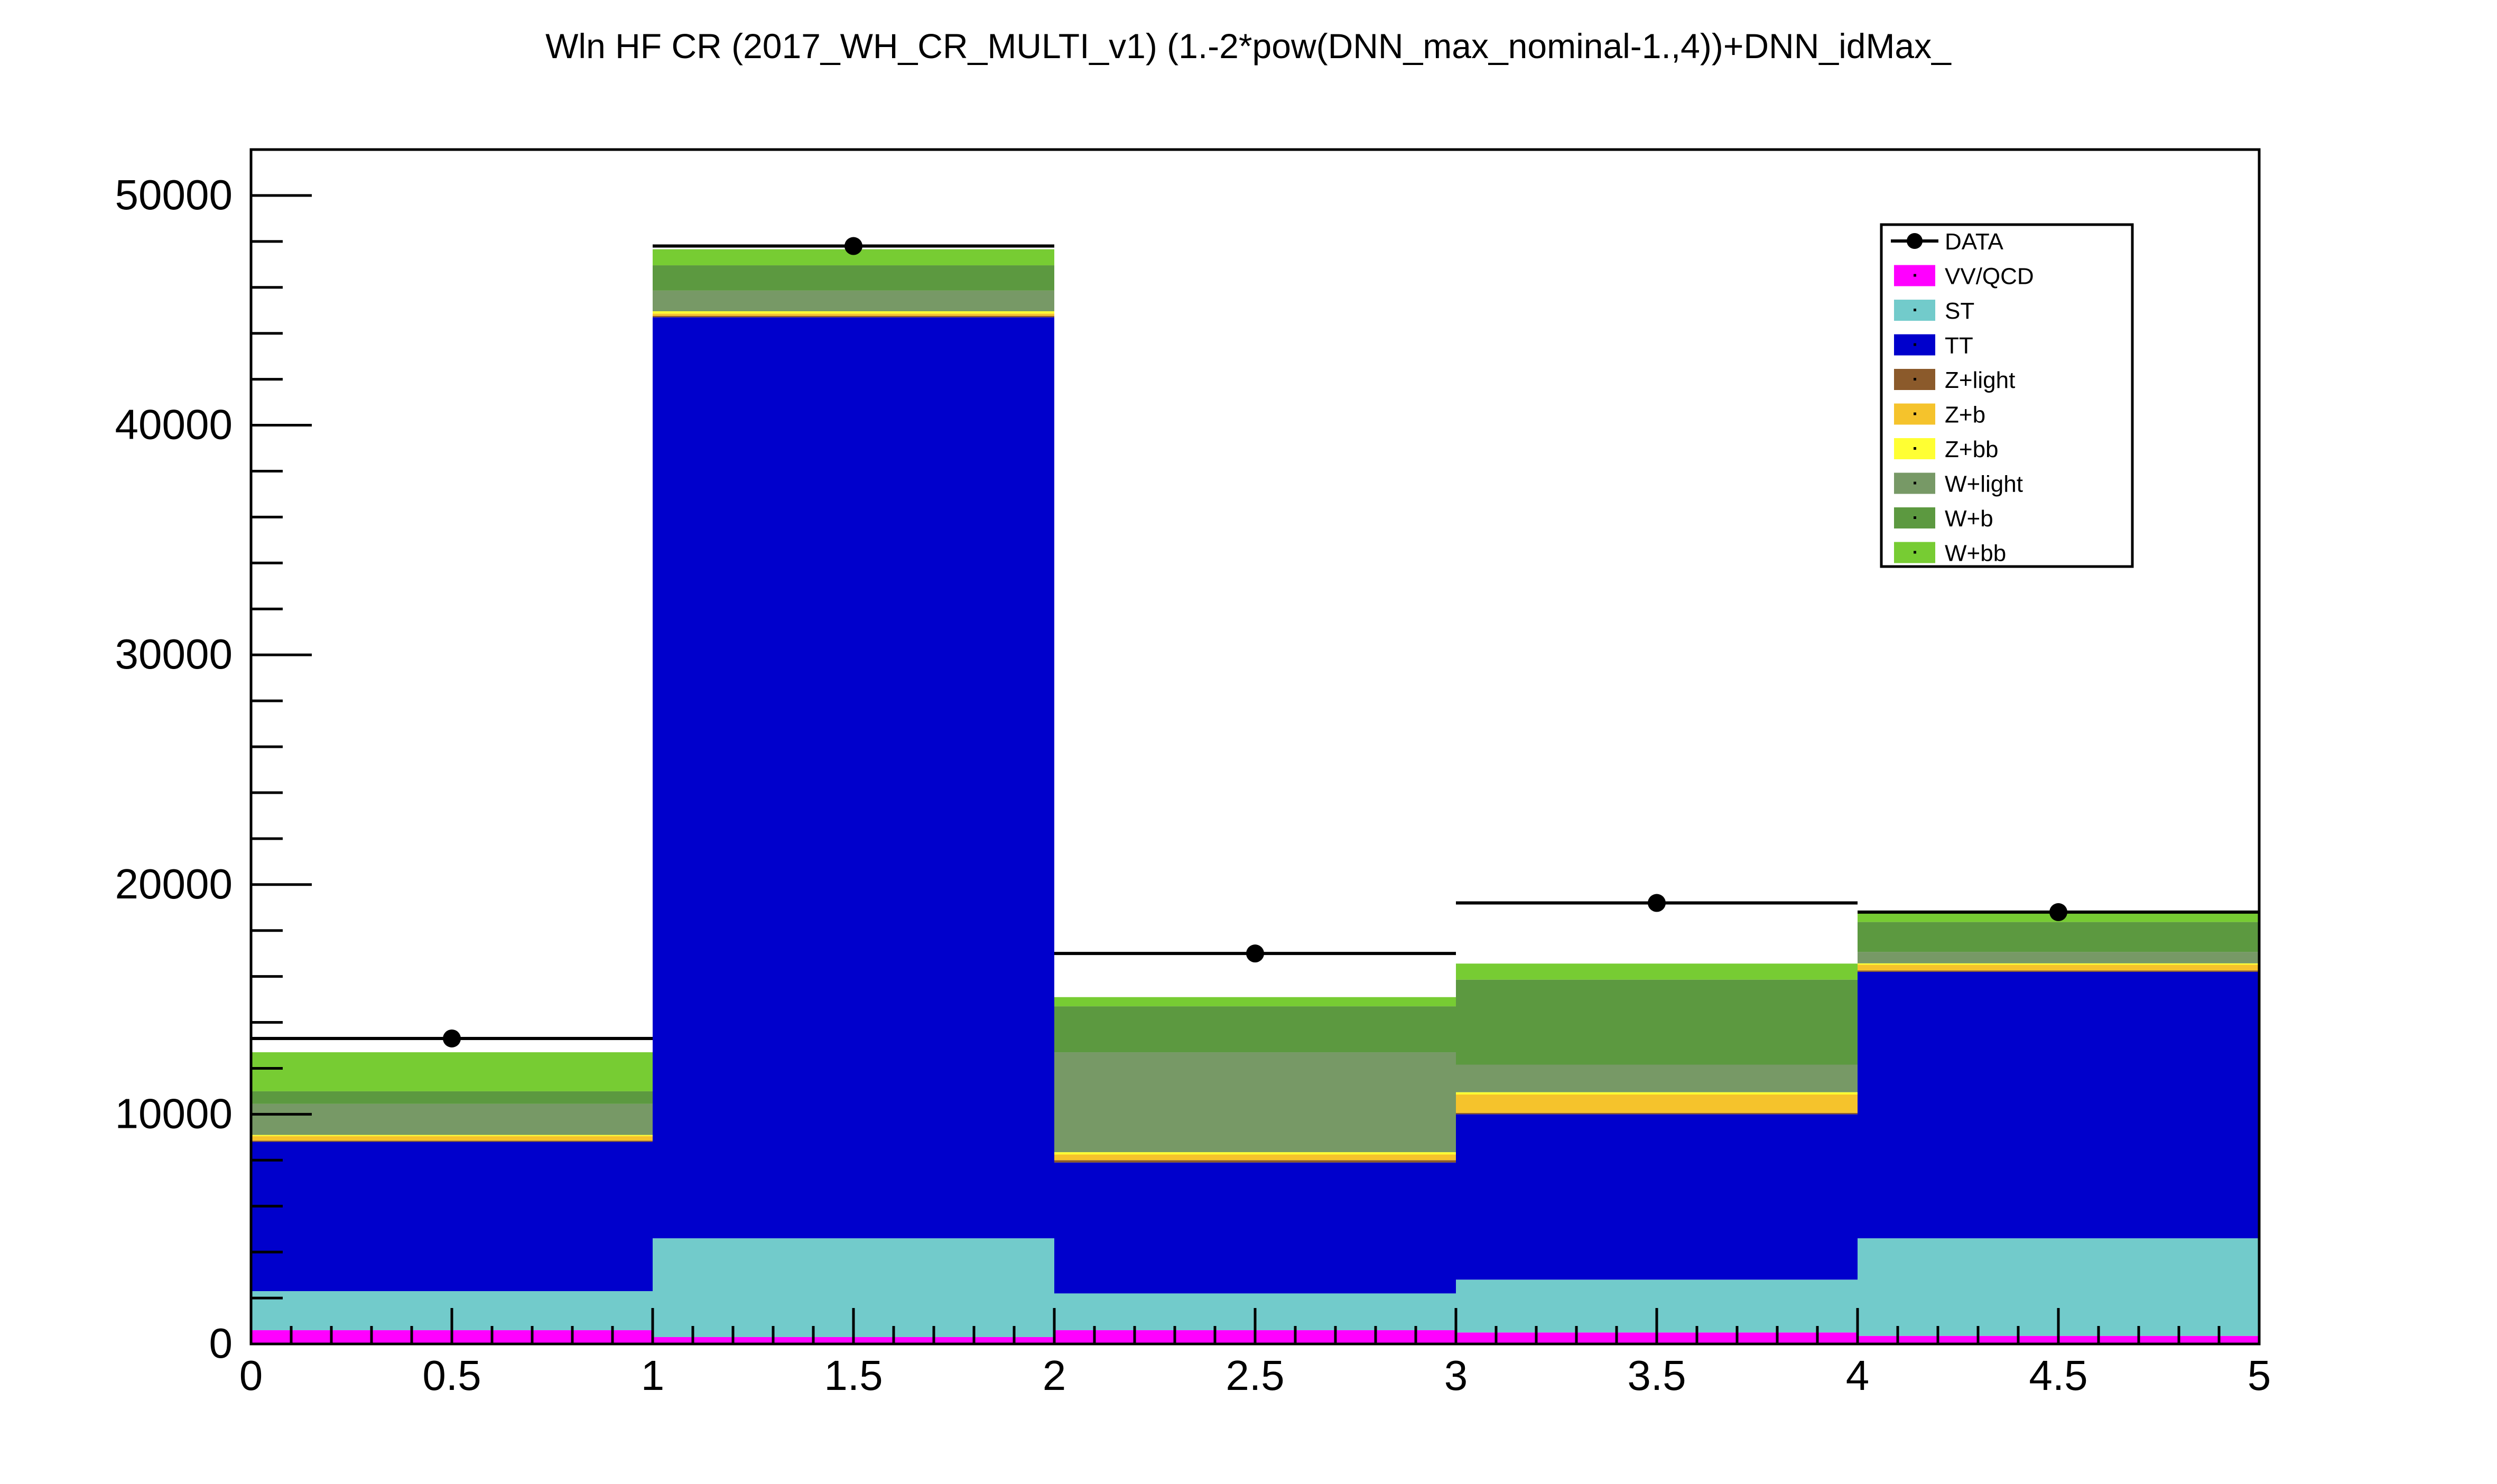  What do you see at coordinates (2259, 1375) in the screenshot?
I see `x-tick-label-5: 5` at bounding box center [2259, 1375].